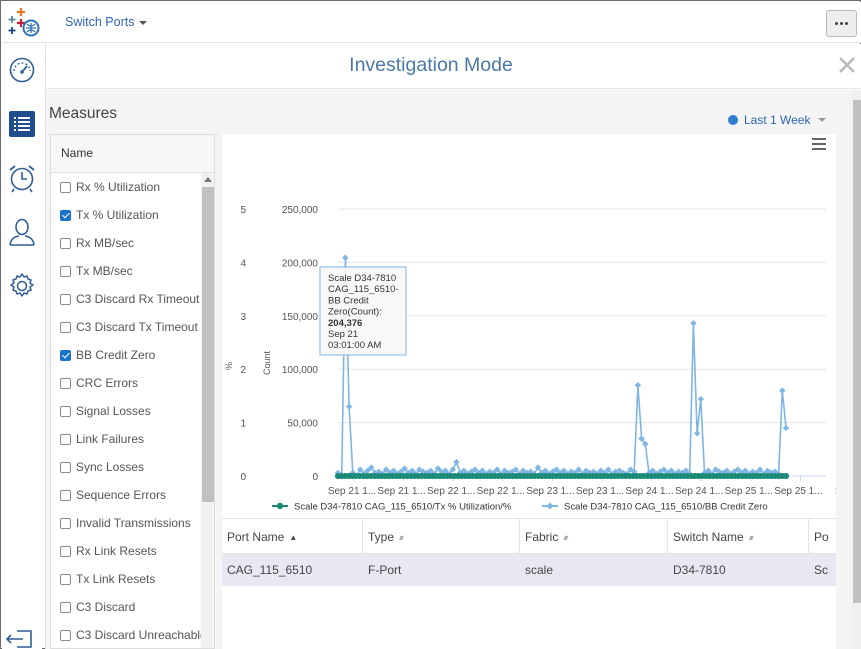 Image resolution: width=861 pixels, height=649 pixels. I want to click on user-icon, so click(22, 232).